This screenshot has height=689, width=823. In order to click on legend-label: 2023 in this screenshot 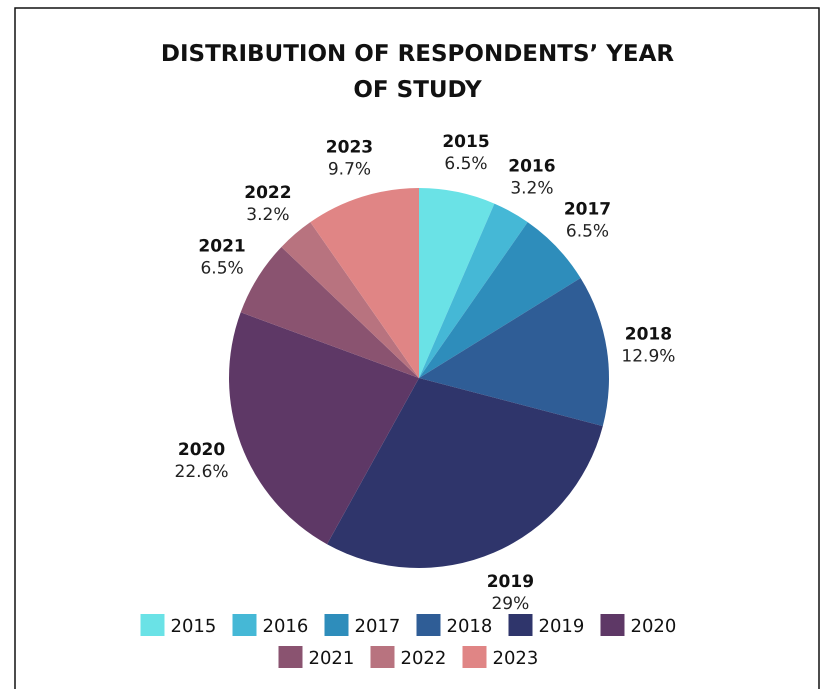, I will do `click(515, 658)`.